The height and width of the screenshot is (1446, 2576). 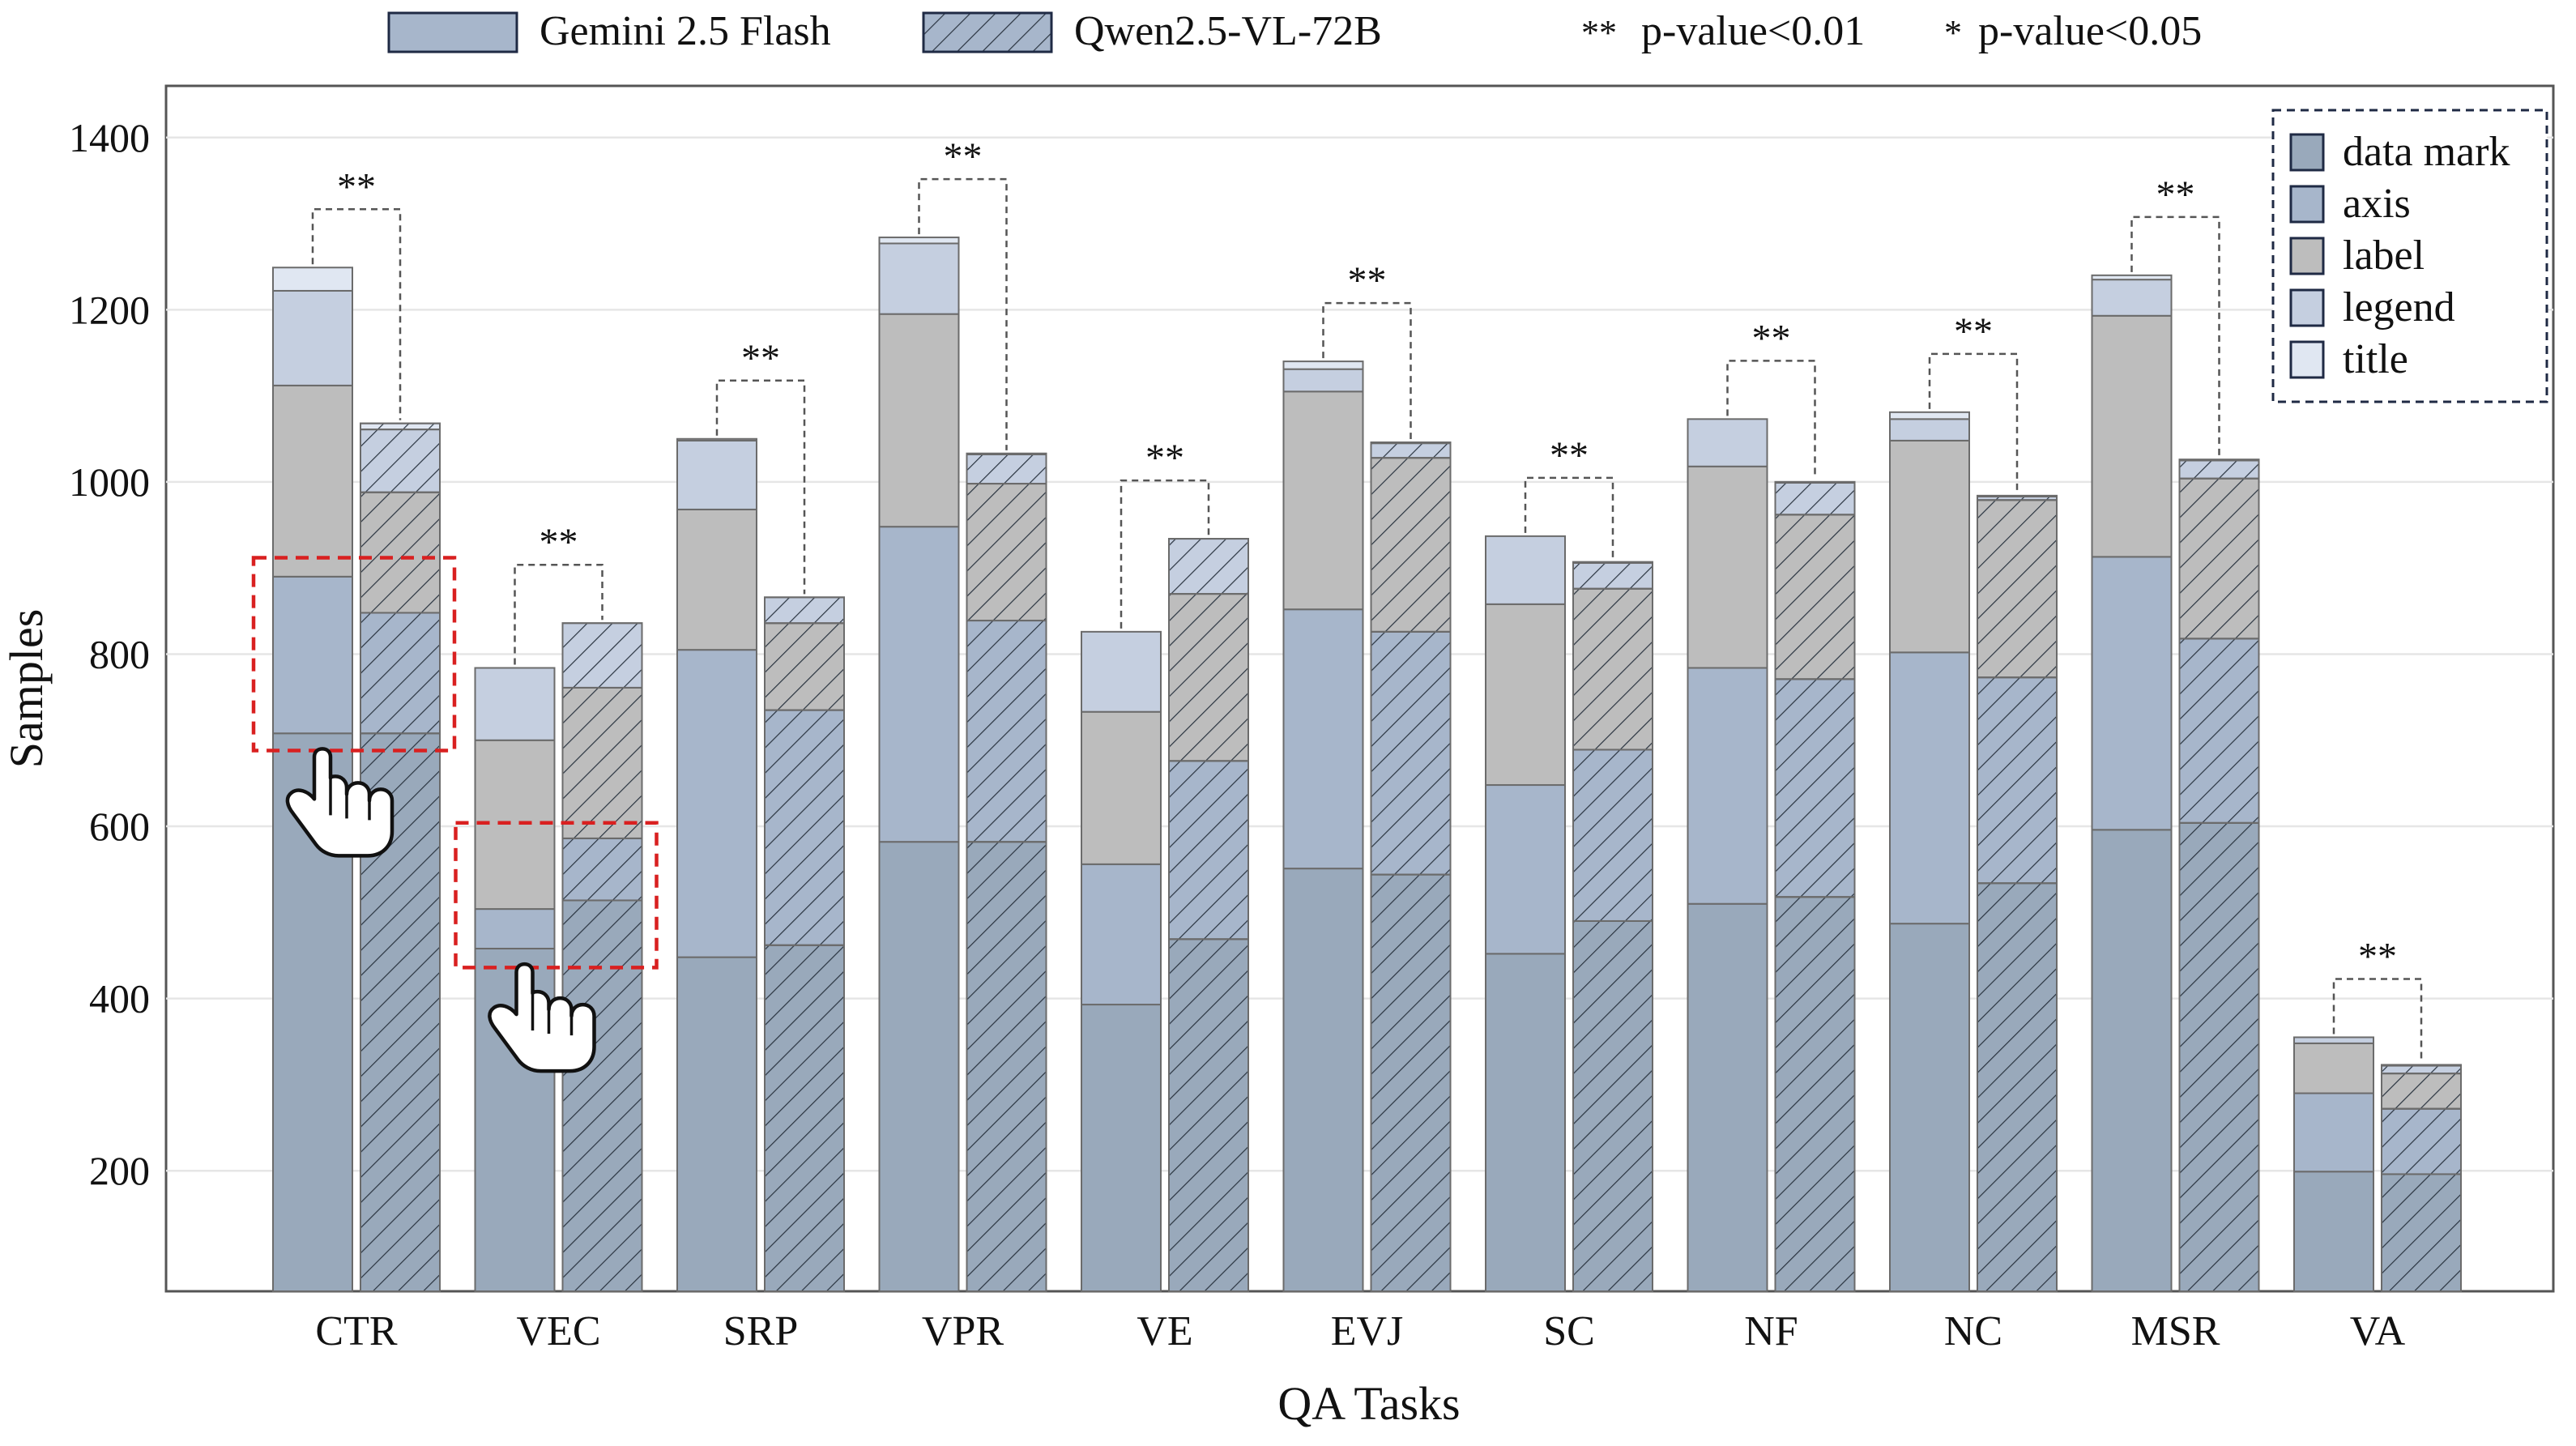 I want to click on hatch-srp-label, so click(x=804, y=666).